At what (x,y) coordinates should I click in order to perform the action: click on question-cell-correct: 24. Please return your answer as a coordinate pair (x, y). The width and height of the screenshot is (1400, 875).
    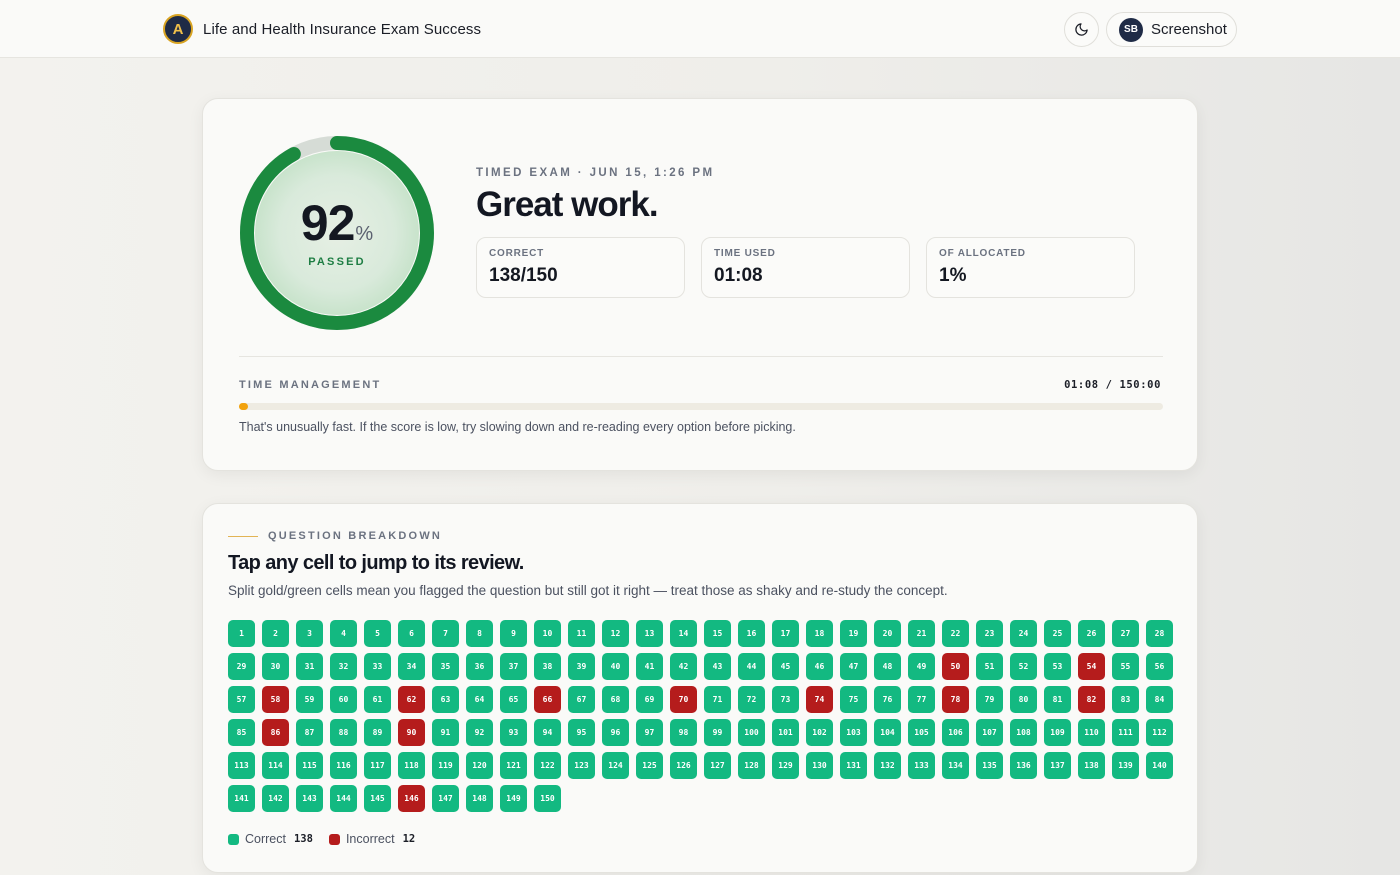
    Looking at the image, I should click on (1023, 633).